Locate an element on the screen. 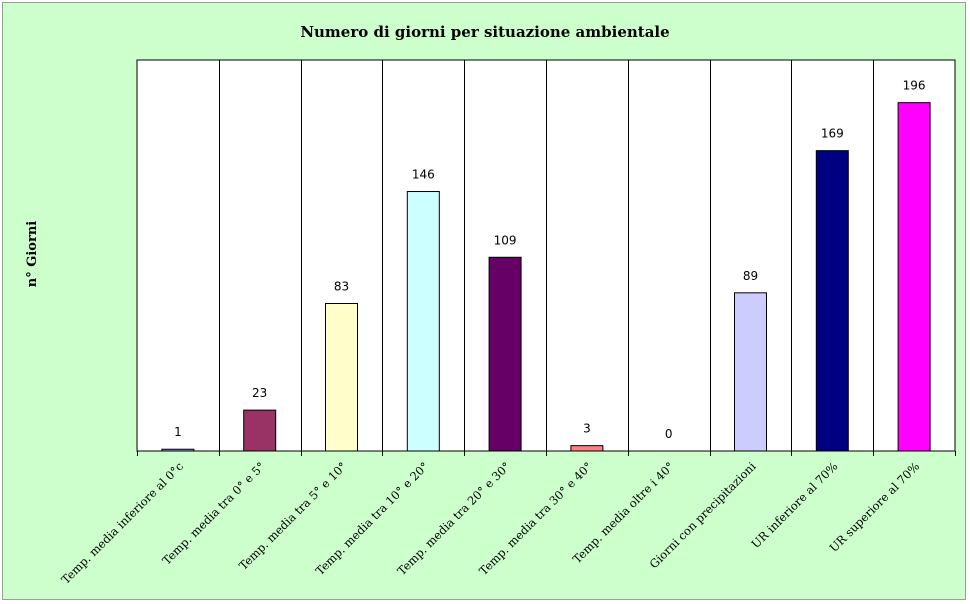 The width and height of the screenshot is (970, 604). data-label: 89 is located at coordinates (750, 276).